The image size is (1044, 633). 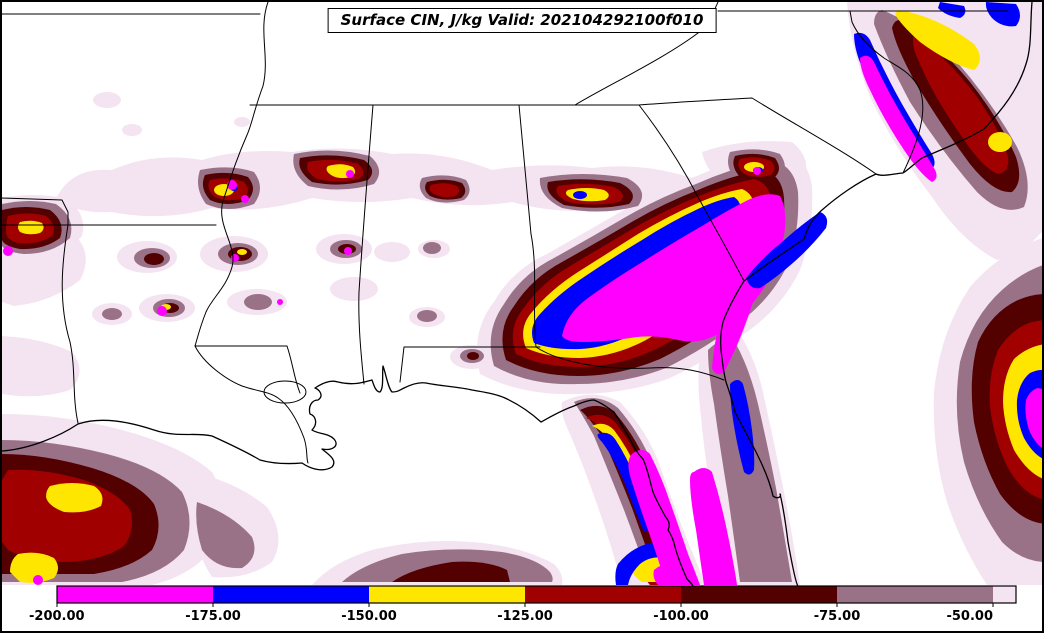 What do you see at coordinates (135, 594) in the screenshot?
I see `colorbar-segment-magenta` at bounding box center [135, 594].